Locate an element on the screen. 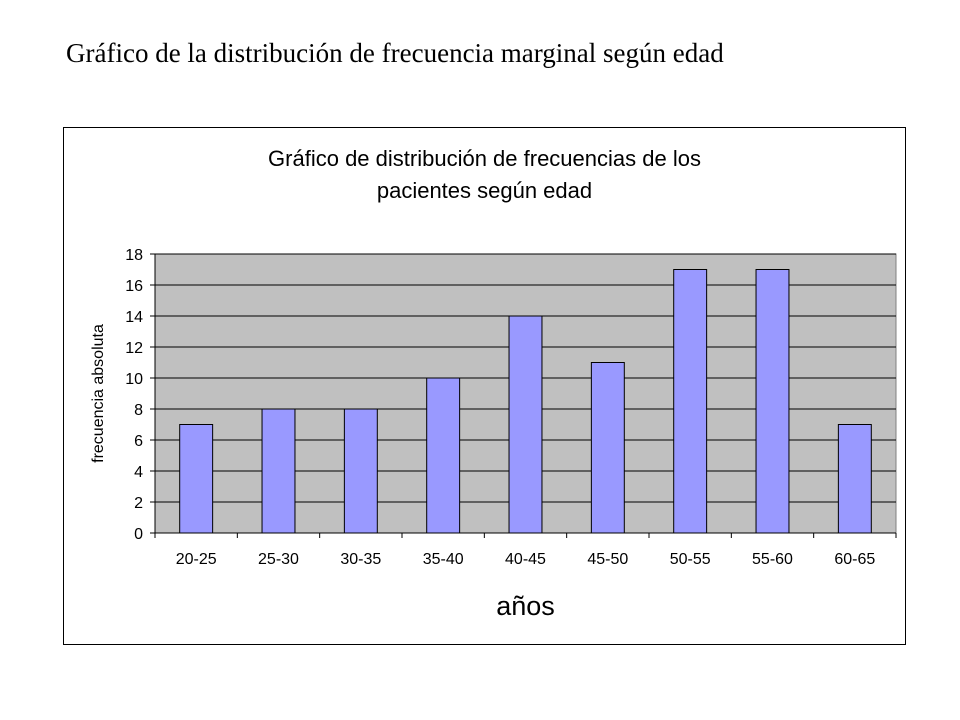  x-tick-label-40-45: 40-45 is located at coordinates (525, 559).